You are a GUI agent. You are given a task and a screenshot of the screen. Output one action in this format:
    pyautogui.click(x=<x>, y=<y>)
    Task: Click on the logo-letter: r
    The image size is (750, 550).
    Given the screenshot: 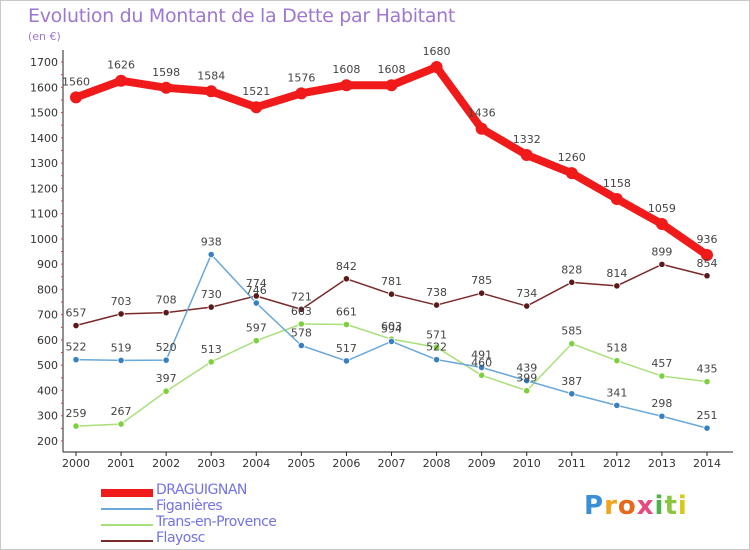 What is the action you would take?
    pyautogui.click(x=611, y=506)
    